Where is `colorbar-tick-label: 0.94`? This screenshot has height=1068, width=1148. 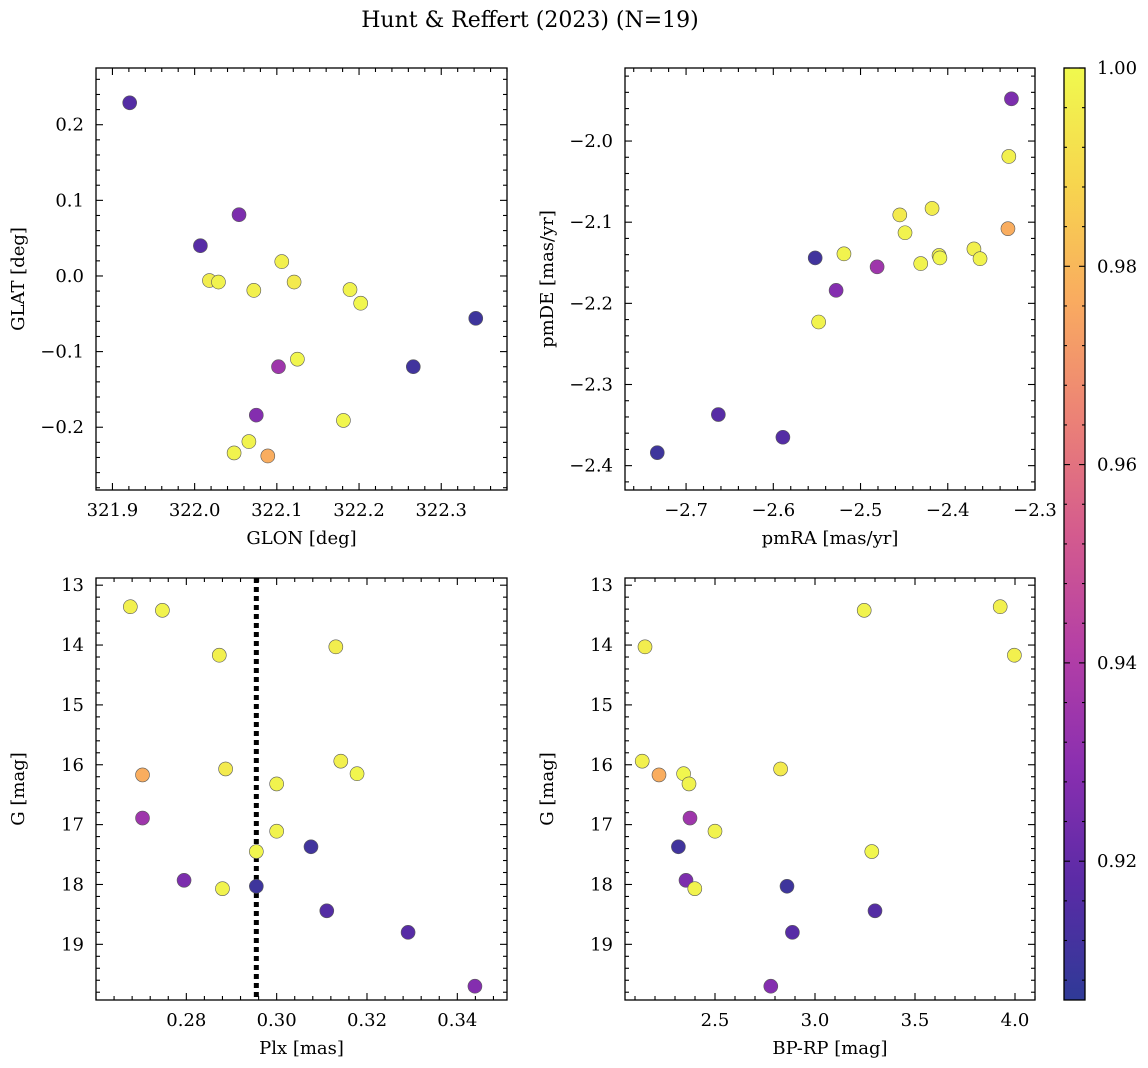
colorbar-tick-label: 0.94 is located at coordinates (1117, 663).